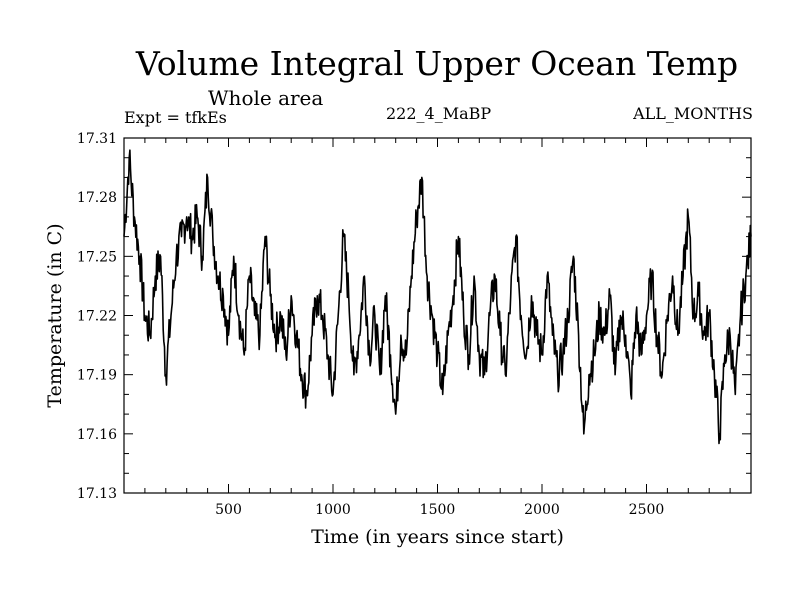 This screenshot has height=600, width=800. What do you see at coordinates (439, 113) in the screenshot?
I see `run-id-label: 222_4_MaBP` at bounding box center [439, 113].